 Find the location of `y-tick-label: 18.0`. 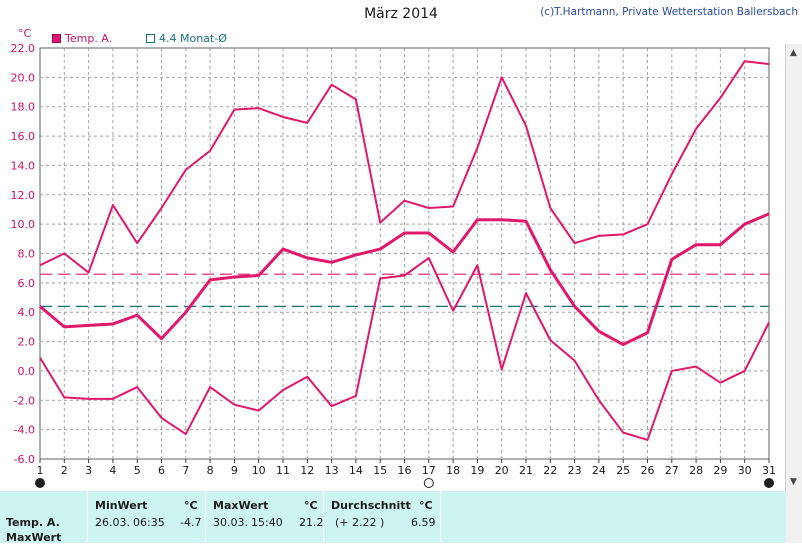

y-tick-label: 18.0 is located at coordinates (23, 107).